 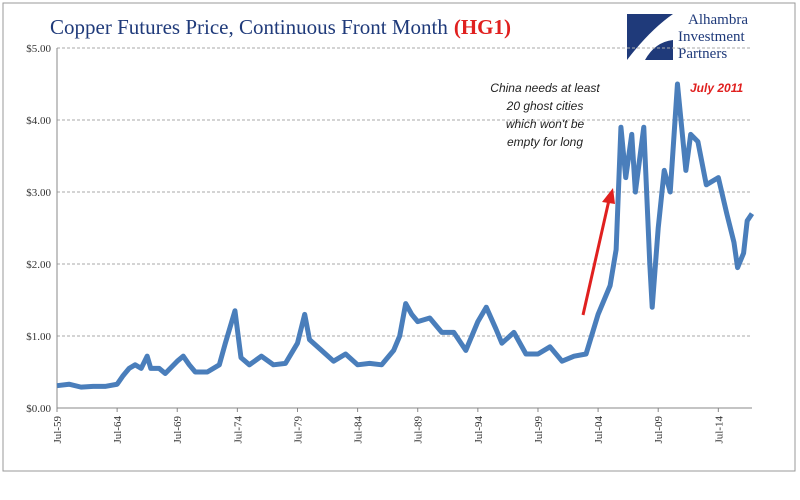 What do you see at coordinates (545, 124) in the screenshot?
I see `annotation-line: which won't be` at bounding box center [545, 124].